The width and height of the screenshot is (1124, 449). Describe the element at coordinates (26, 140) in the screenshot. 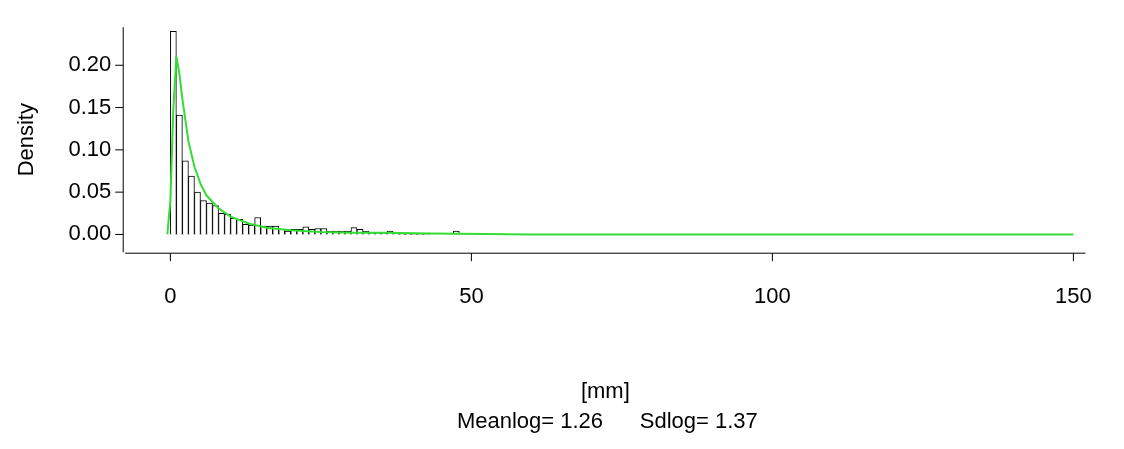

I see `y-axis-title: Density` at that location.